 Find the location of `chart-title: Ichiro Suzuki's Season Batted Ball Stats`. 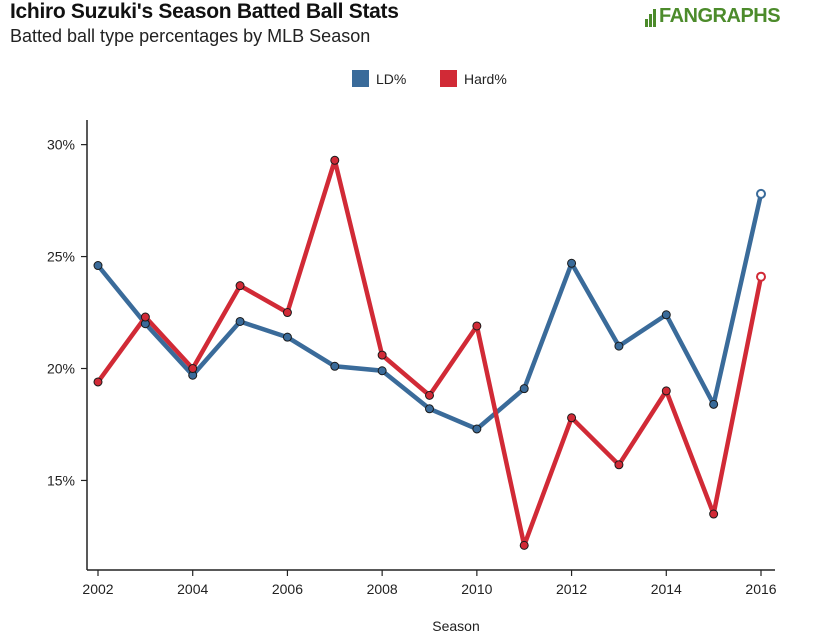

chart-title: Ichiro Suzuki's Season Batted Ball Stats is located at coordinates (204, 11).